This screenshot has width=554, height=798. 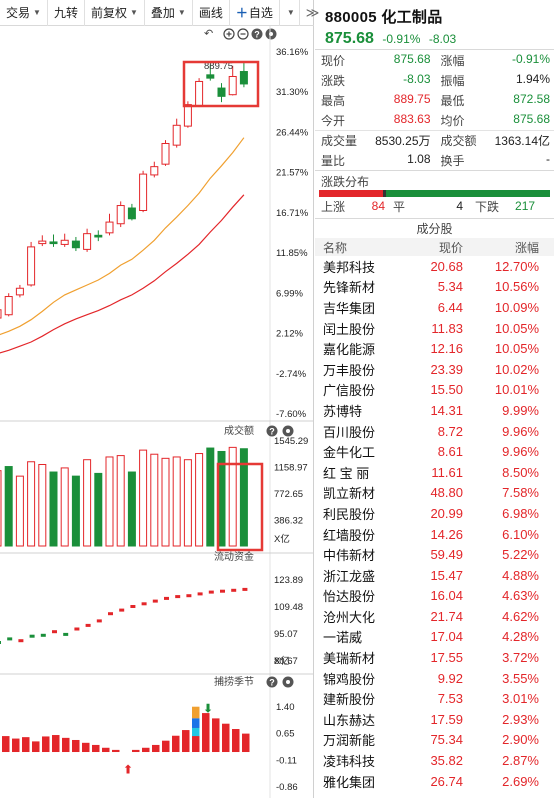 I want to click on index-name: 化工制品, so click(x=412, y=17).